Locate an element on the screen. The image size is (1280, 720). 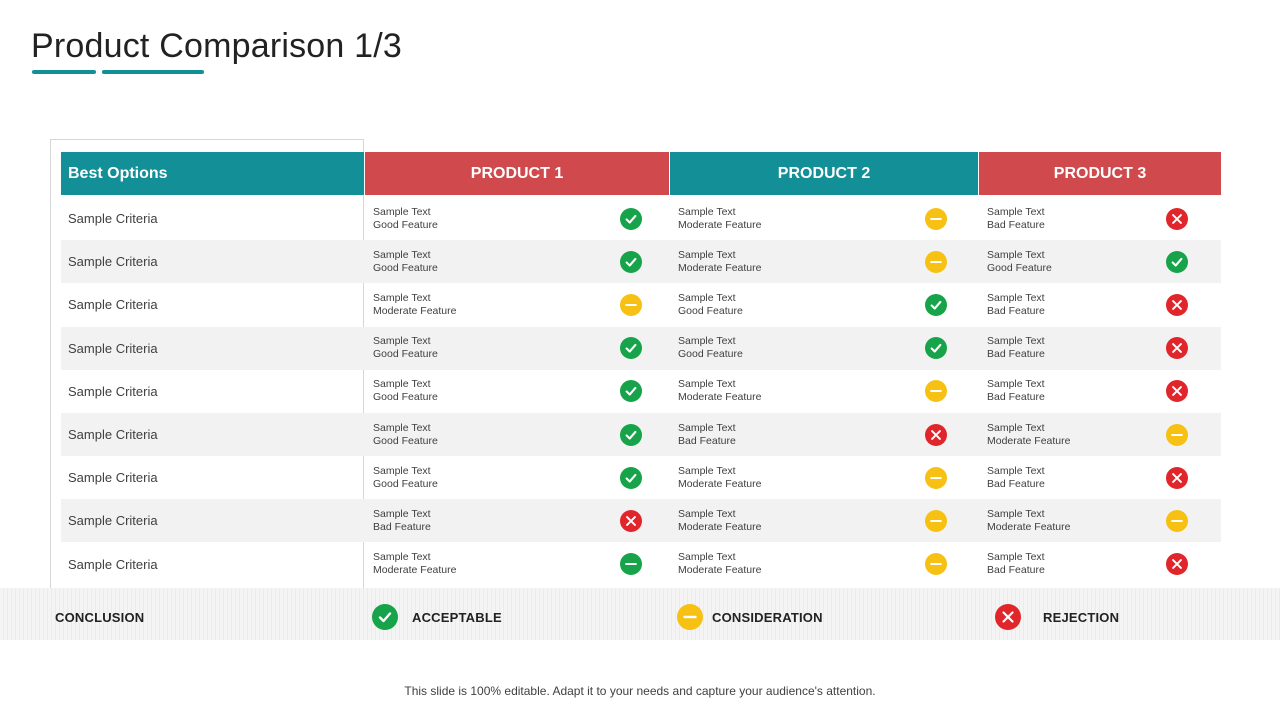
product-2-cell: Sample Text Bad Feature is located at coordinates (707, 434).